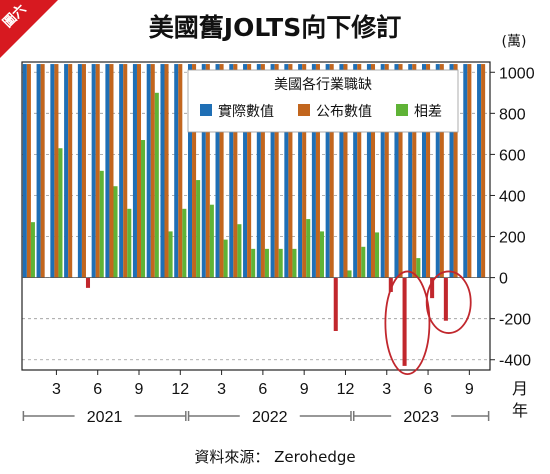 The image size is (550, 474). I want to click on annotation-layer, so click(428, 323).